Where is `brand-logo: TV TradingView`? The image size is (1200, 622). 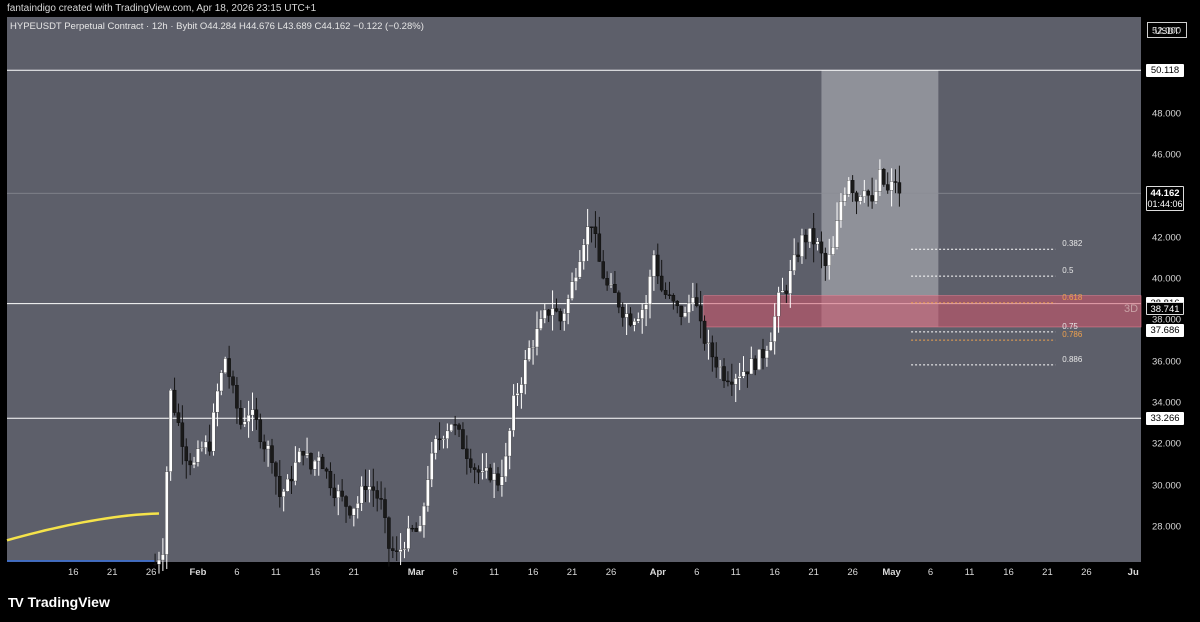 brand-logo: TV TradingView is located at coordinates (59, 602).